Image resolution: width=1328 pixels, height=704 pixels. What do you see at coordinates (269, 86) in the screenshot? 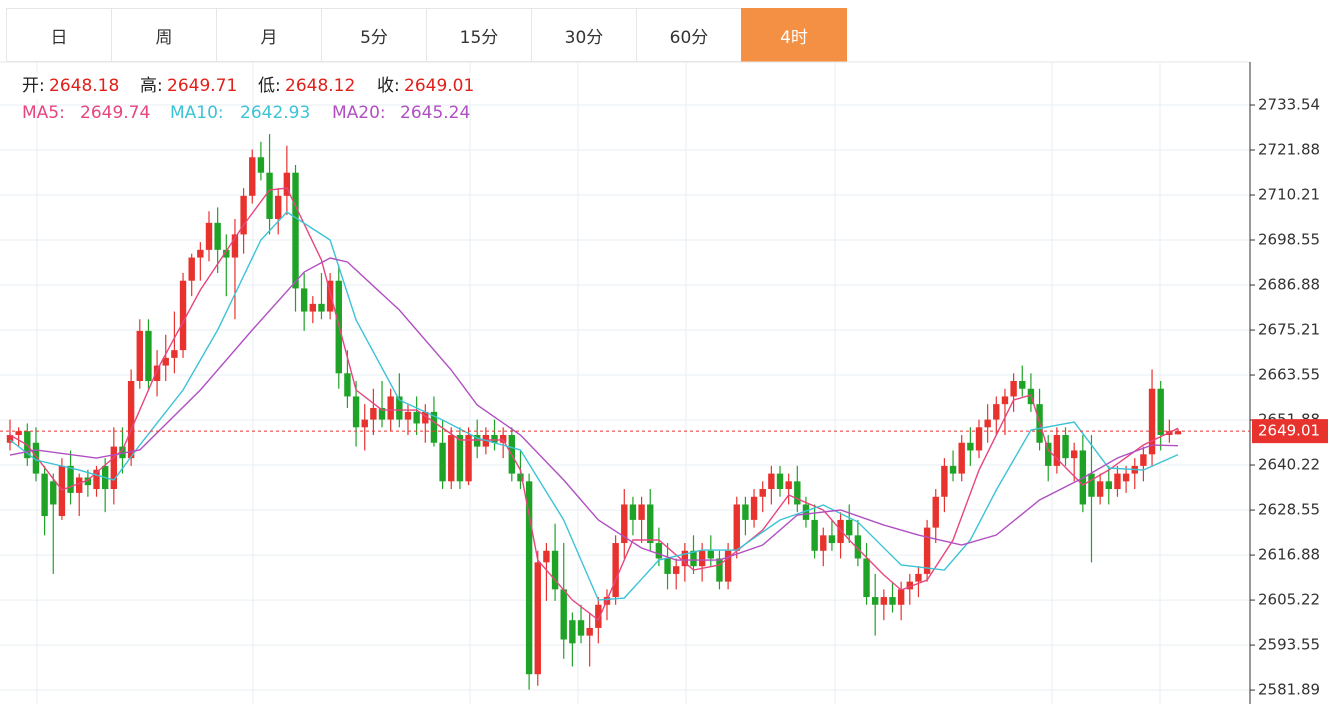
I see `ohlc-label: 低:` at bounding box center [269, 86].